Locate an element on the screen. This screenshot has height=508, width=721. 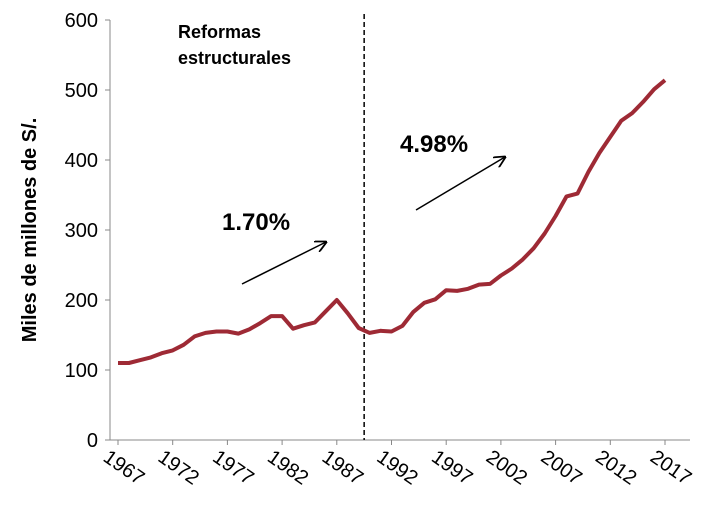
y-tick-label: 600 is located at coordinates (81, 21).